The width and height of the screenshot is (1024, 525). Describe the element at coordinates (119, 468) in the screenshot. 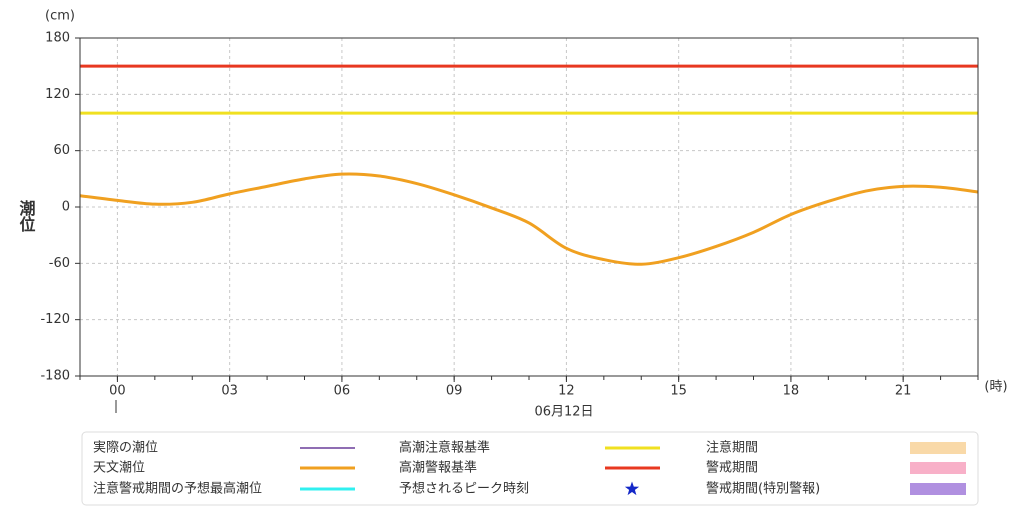

I see `legend-label: 天文潮位` at that location.